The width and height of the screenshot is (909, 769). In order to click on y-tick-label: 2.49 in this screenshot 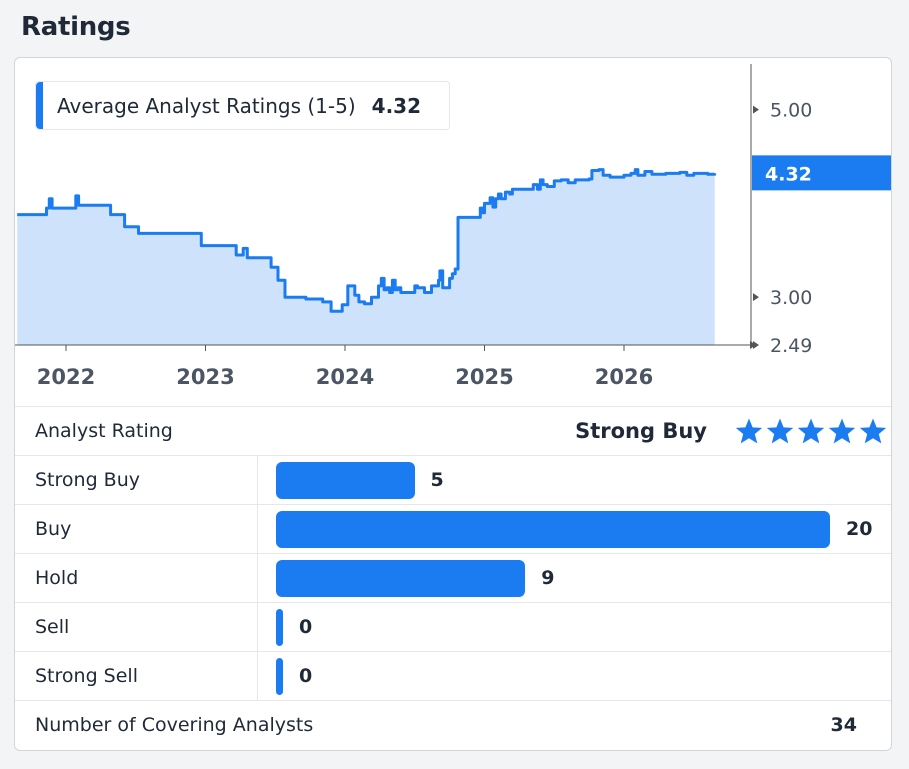, I will do `click(791, 346)`.